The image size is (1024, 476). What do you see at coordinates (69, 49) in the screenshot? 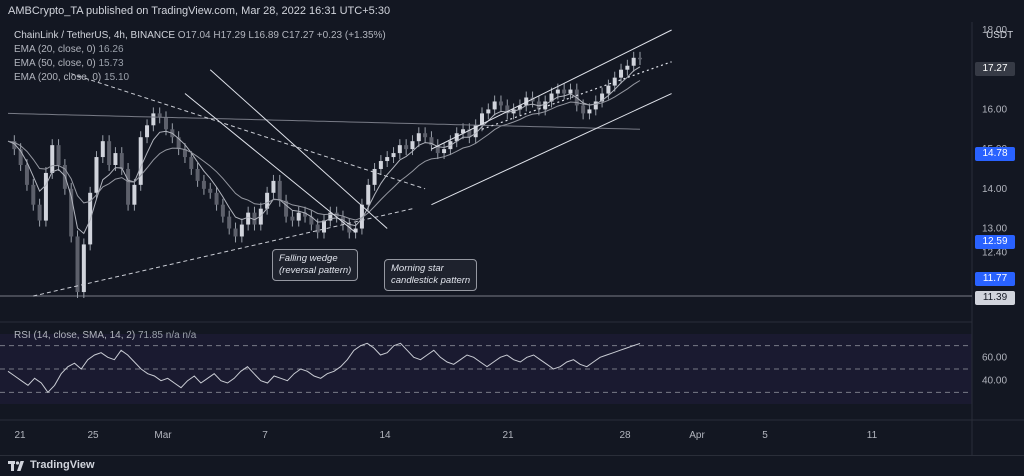
I see `ema20-legend: EMA (20, close, 0) 16.26` at bounding box center [69, 49].